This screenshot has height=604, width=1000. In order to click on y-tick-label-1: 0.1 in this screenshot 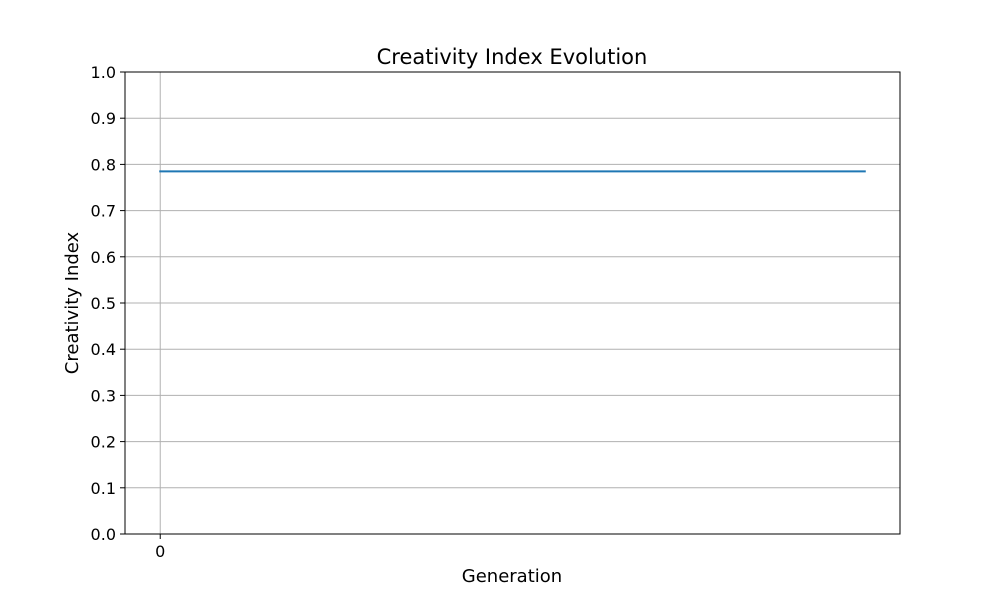, I will do `click(103, 488)`.